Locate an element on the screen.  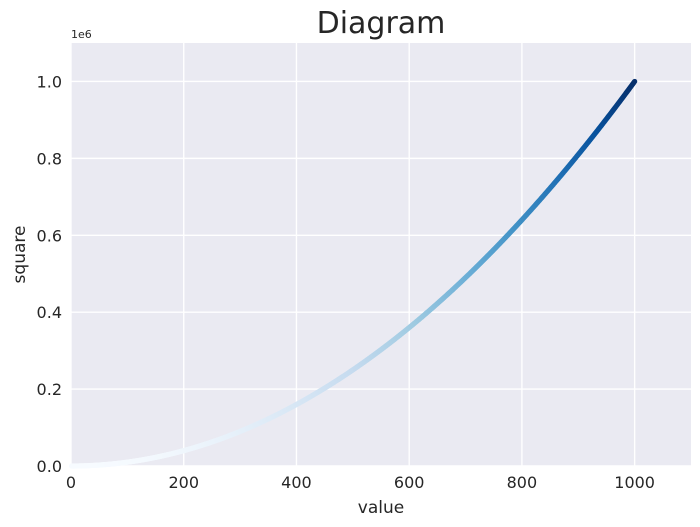
x-tick-label: 400 is located at coordinates (296, 482).